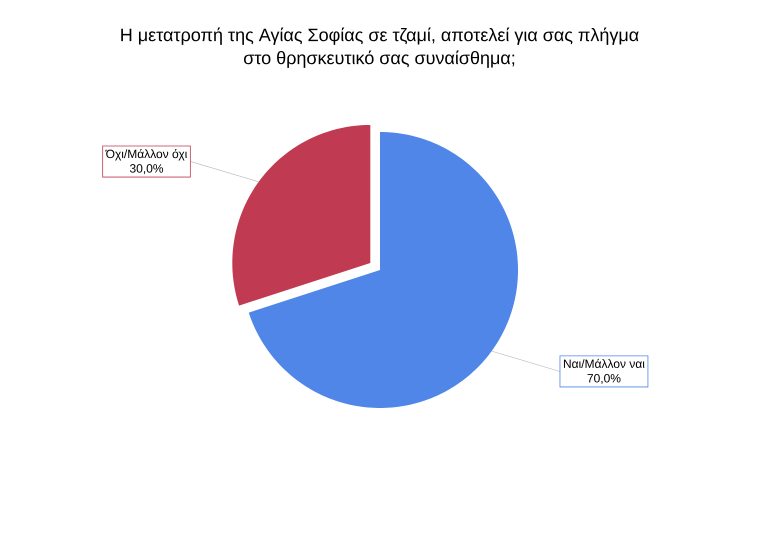 This screenshot has height=552, width=759. Describe the element at coordinates (604, 363) in the screenshot. I see `slice-label: Ναι/Μάλλον ναι` at that location.